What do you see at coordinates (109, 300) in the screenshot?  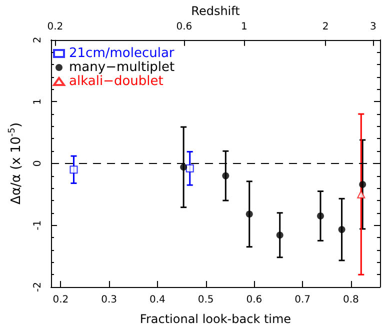 I see `x-tick-label: 0.3` at bounding box center [109, 300].